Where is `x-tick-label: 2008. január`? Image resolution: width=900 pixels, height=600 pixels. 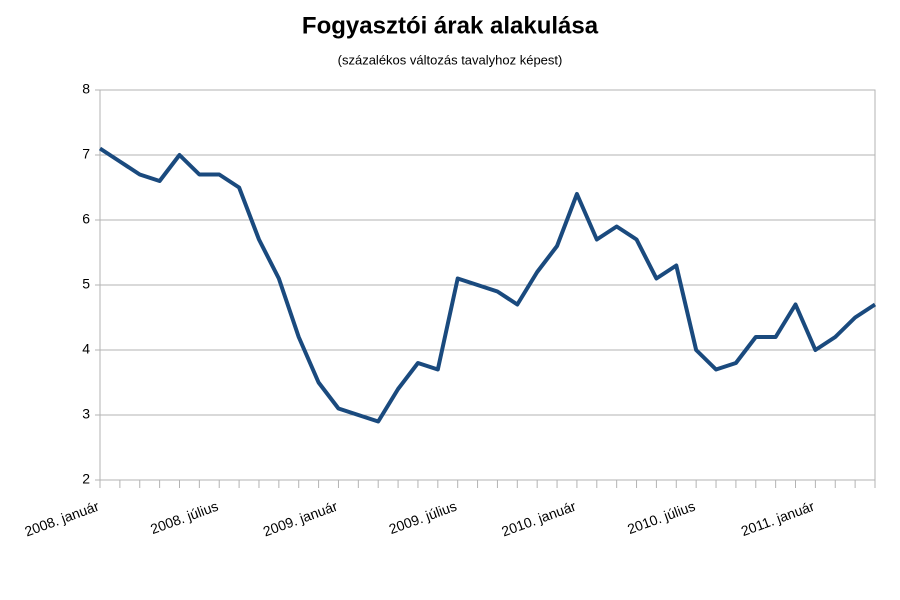
x-tick-label: 2008. január is located at coordinates (61, 519).